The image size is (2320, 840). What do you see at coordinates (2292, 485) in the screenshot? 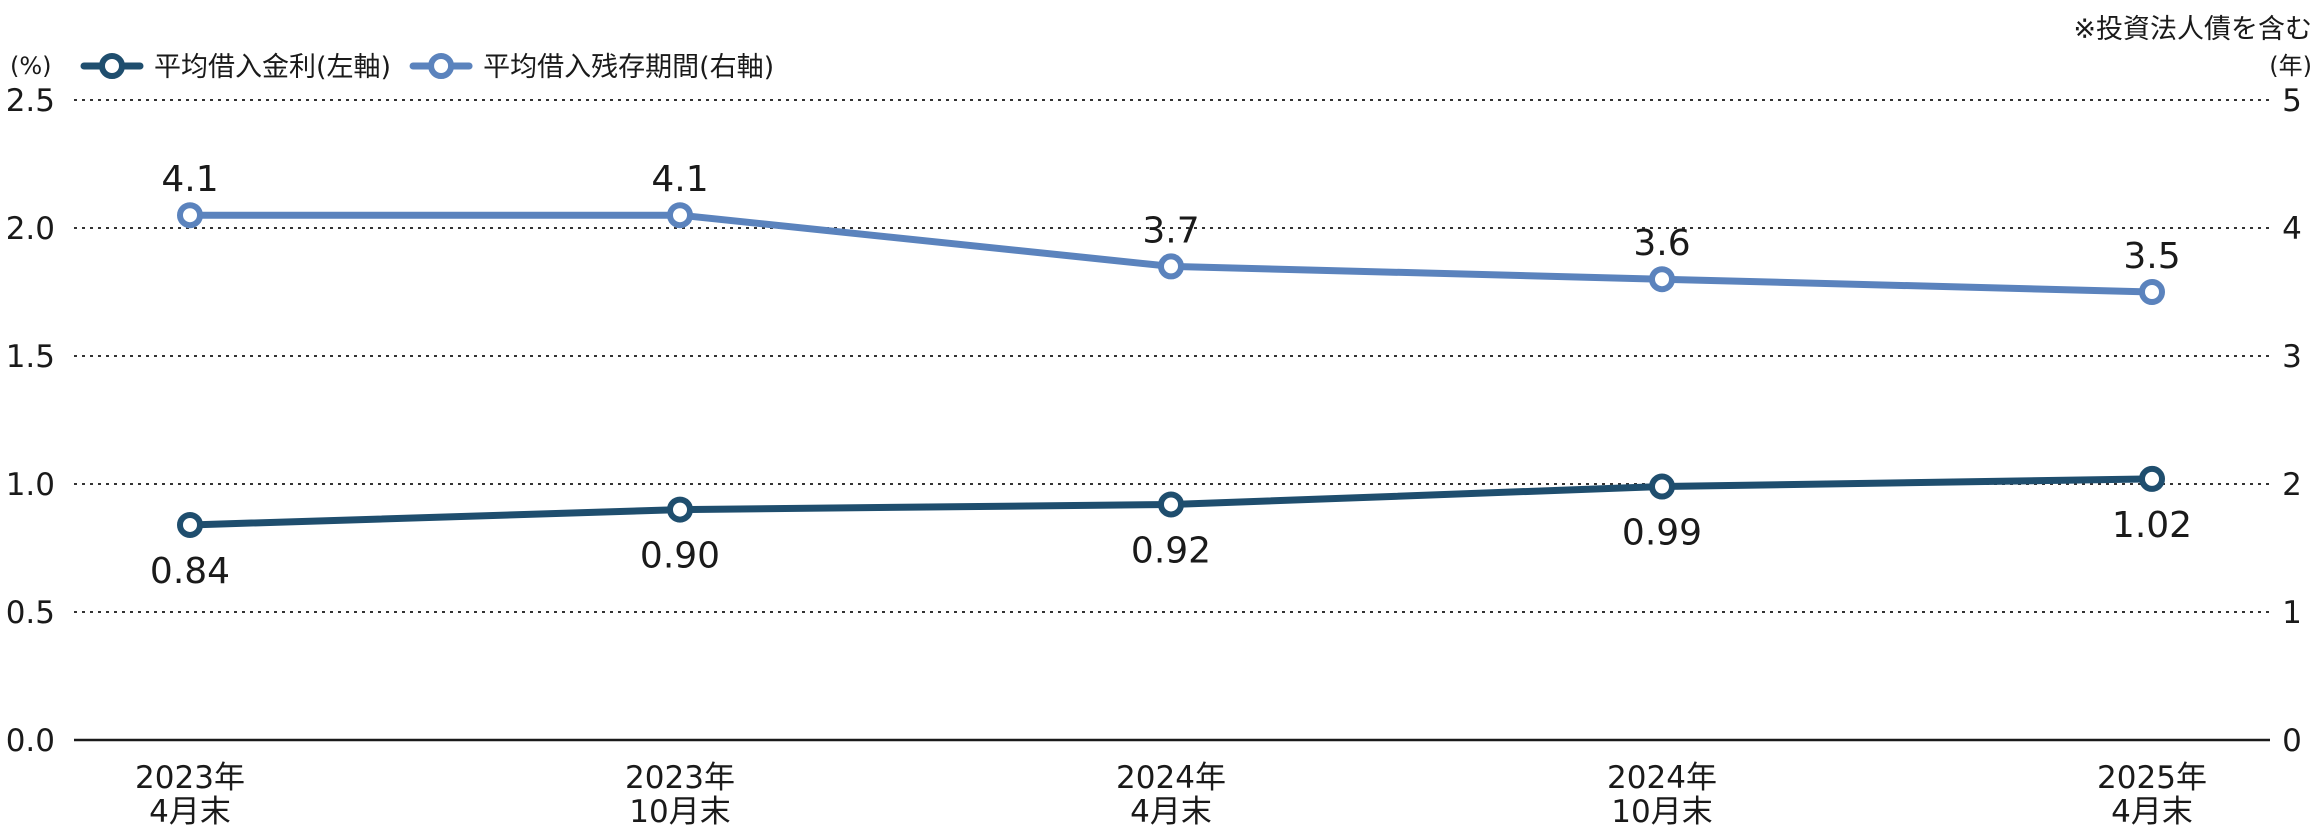
I see `right-tick-label: 2` at bounding box center [2292, 485].